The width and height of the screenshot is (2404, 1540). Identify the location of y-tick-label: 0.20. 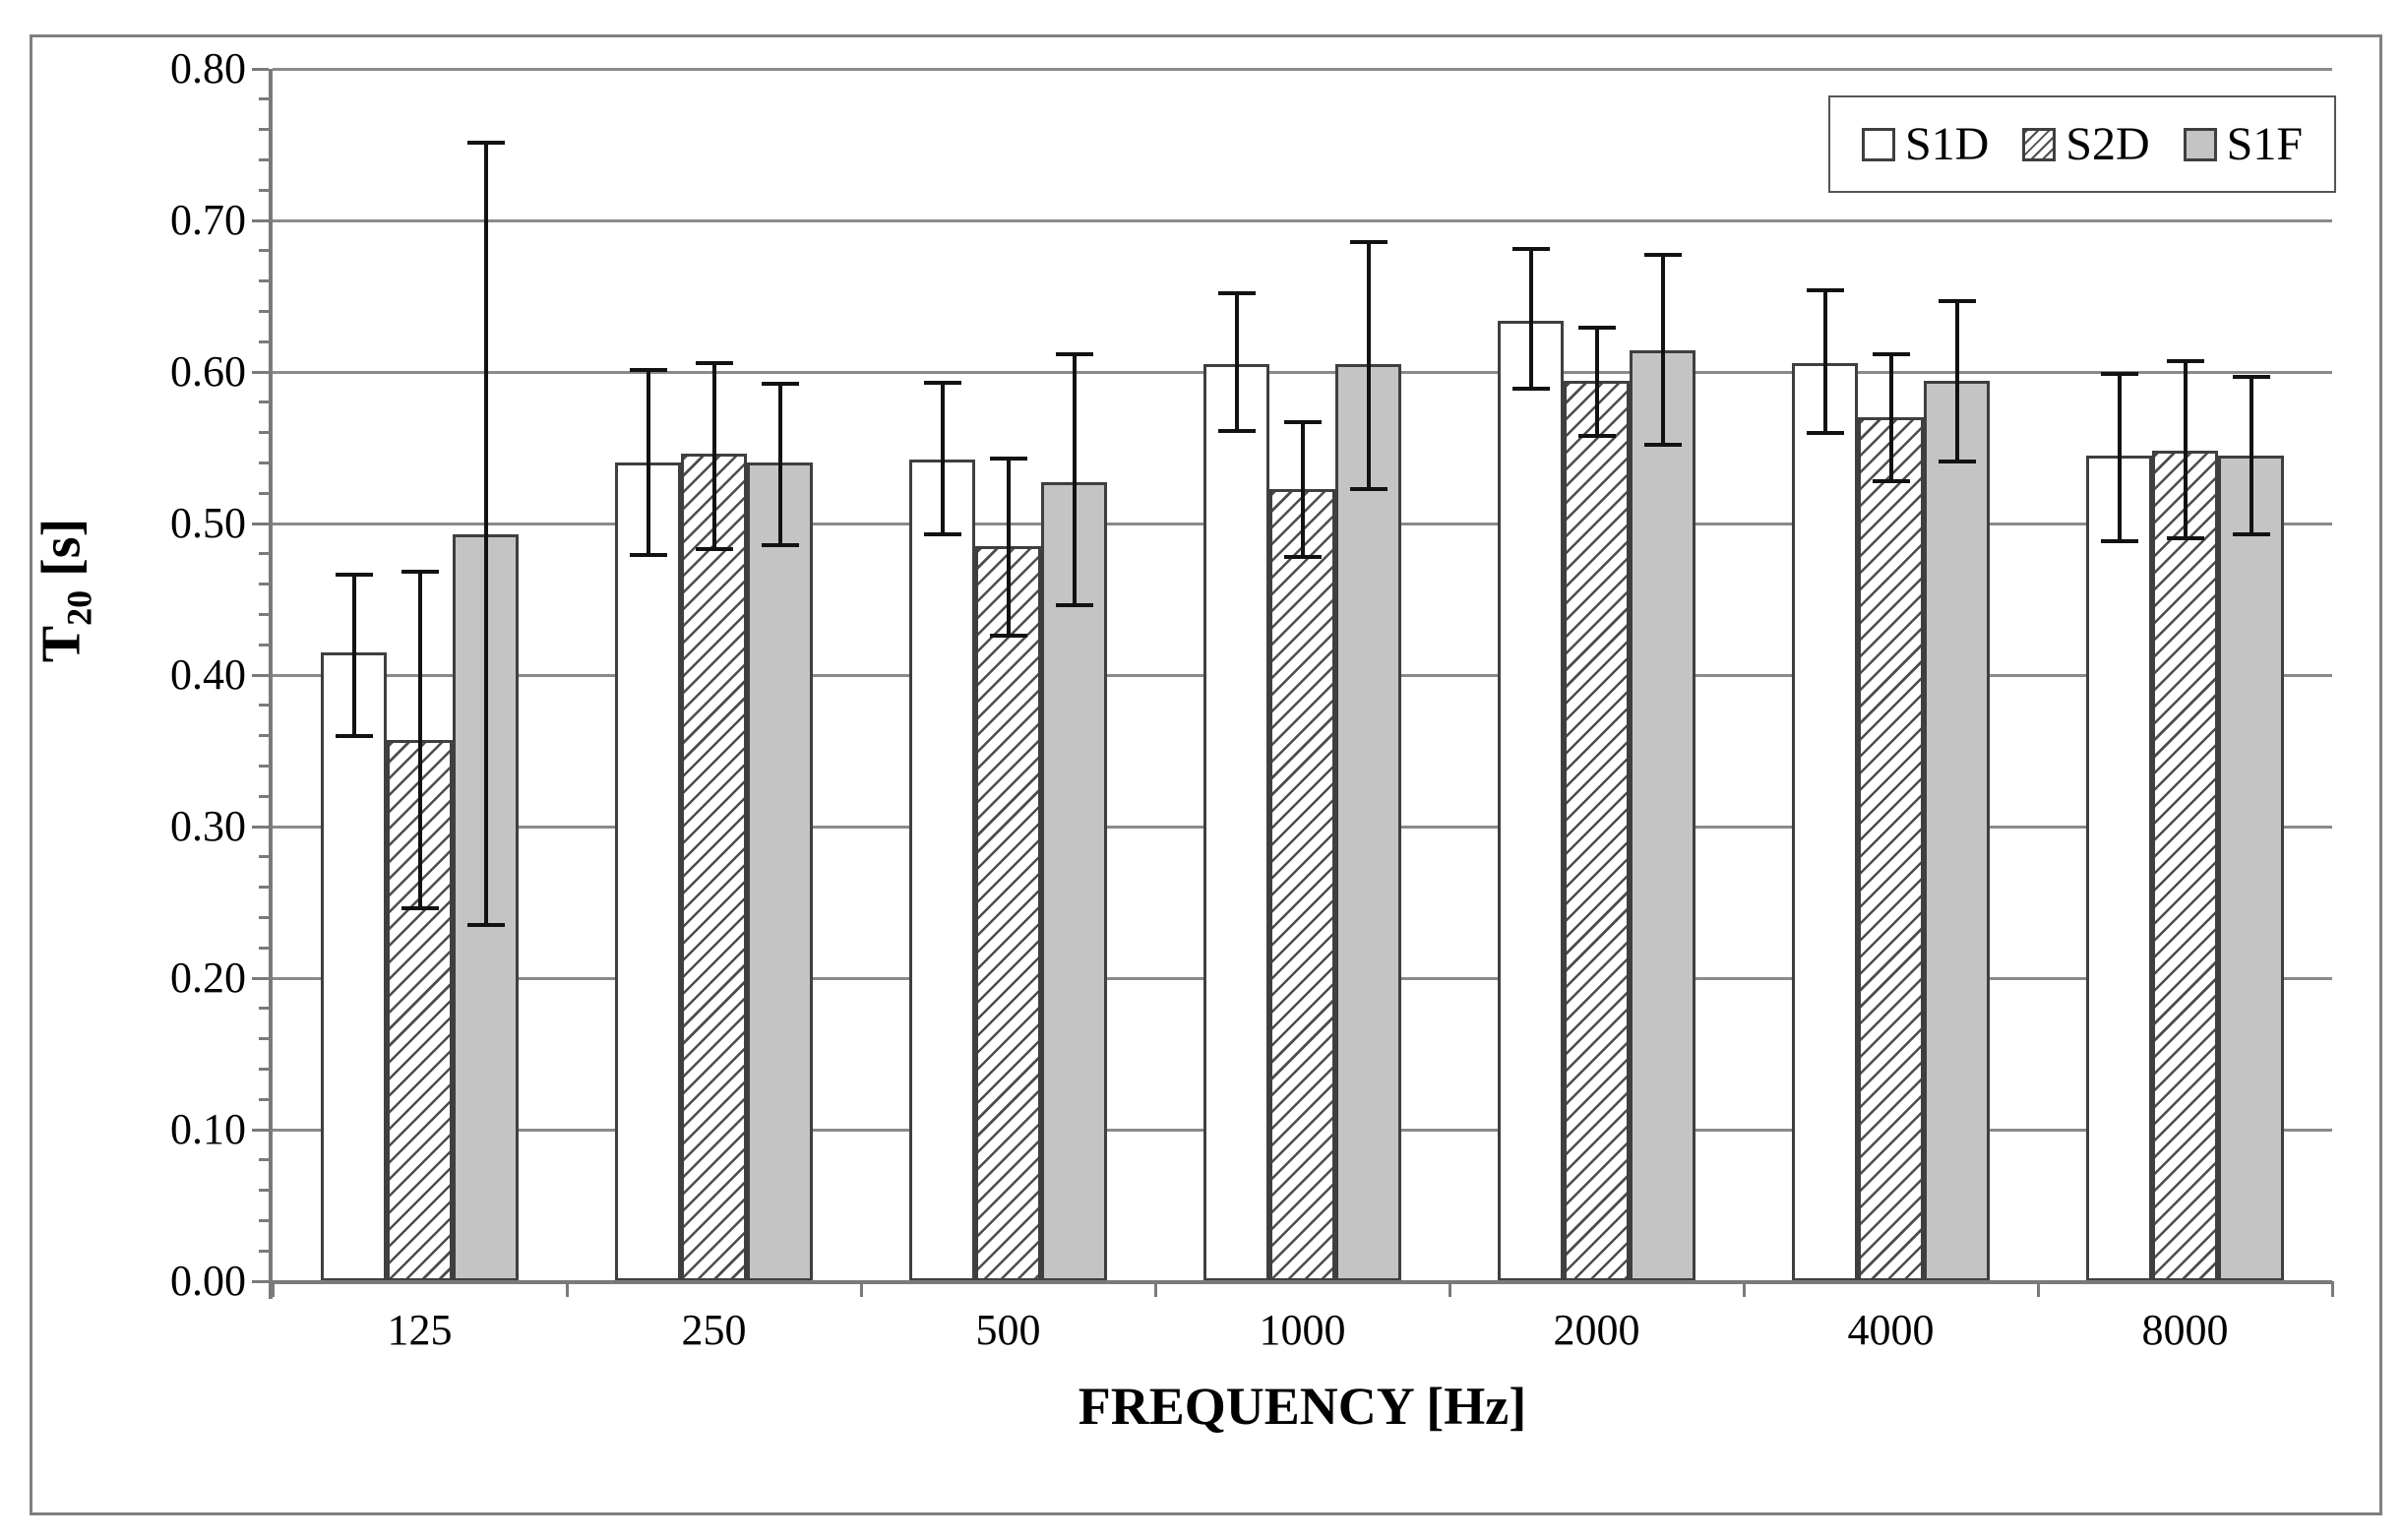
(208, 978).